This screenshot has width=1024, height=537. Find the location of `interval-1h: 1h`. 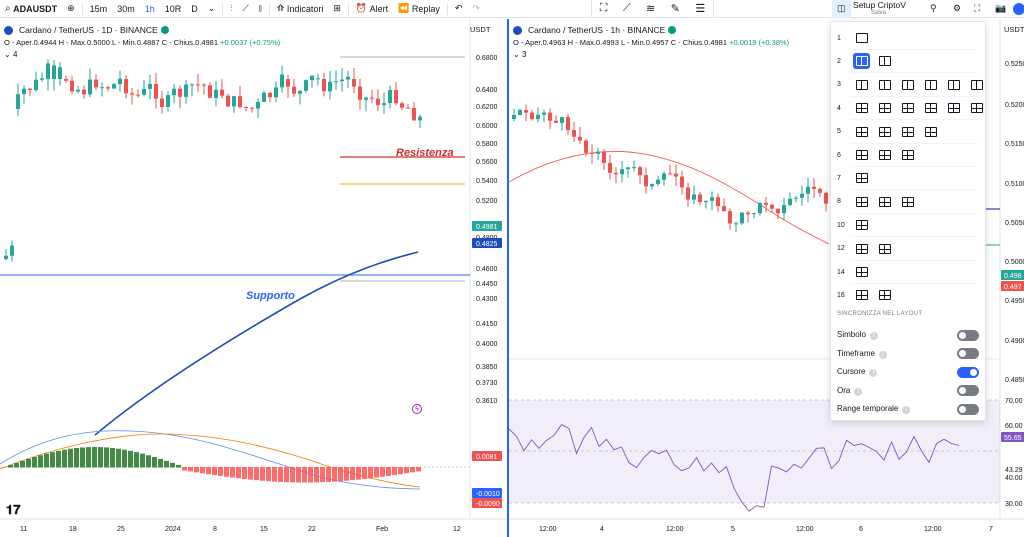

interval-1h: 1h is located at coordinates (149, 8).